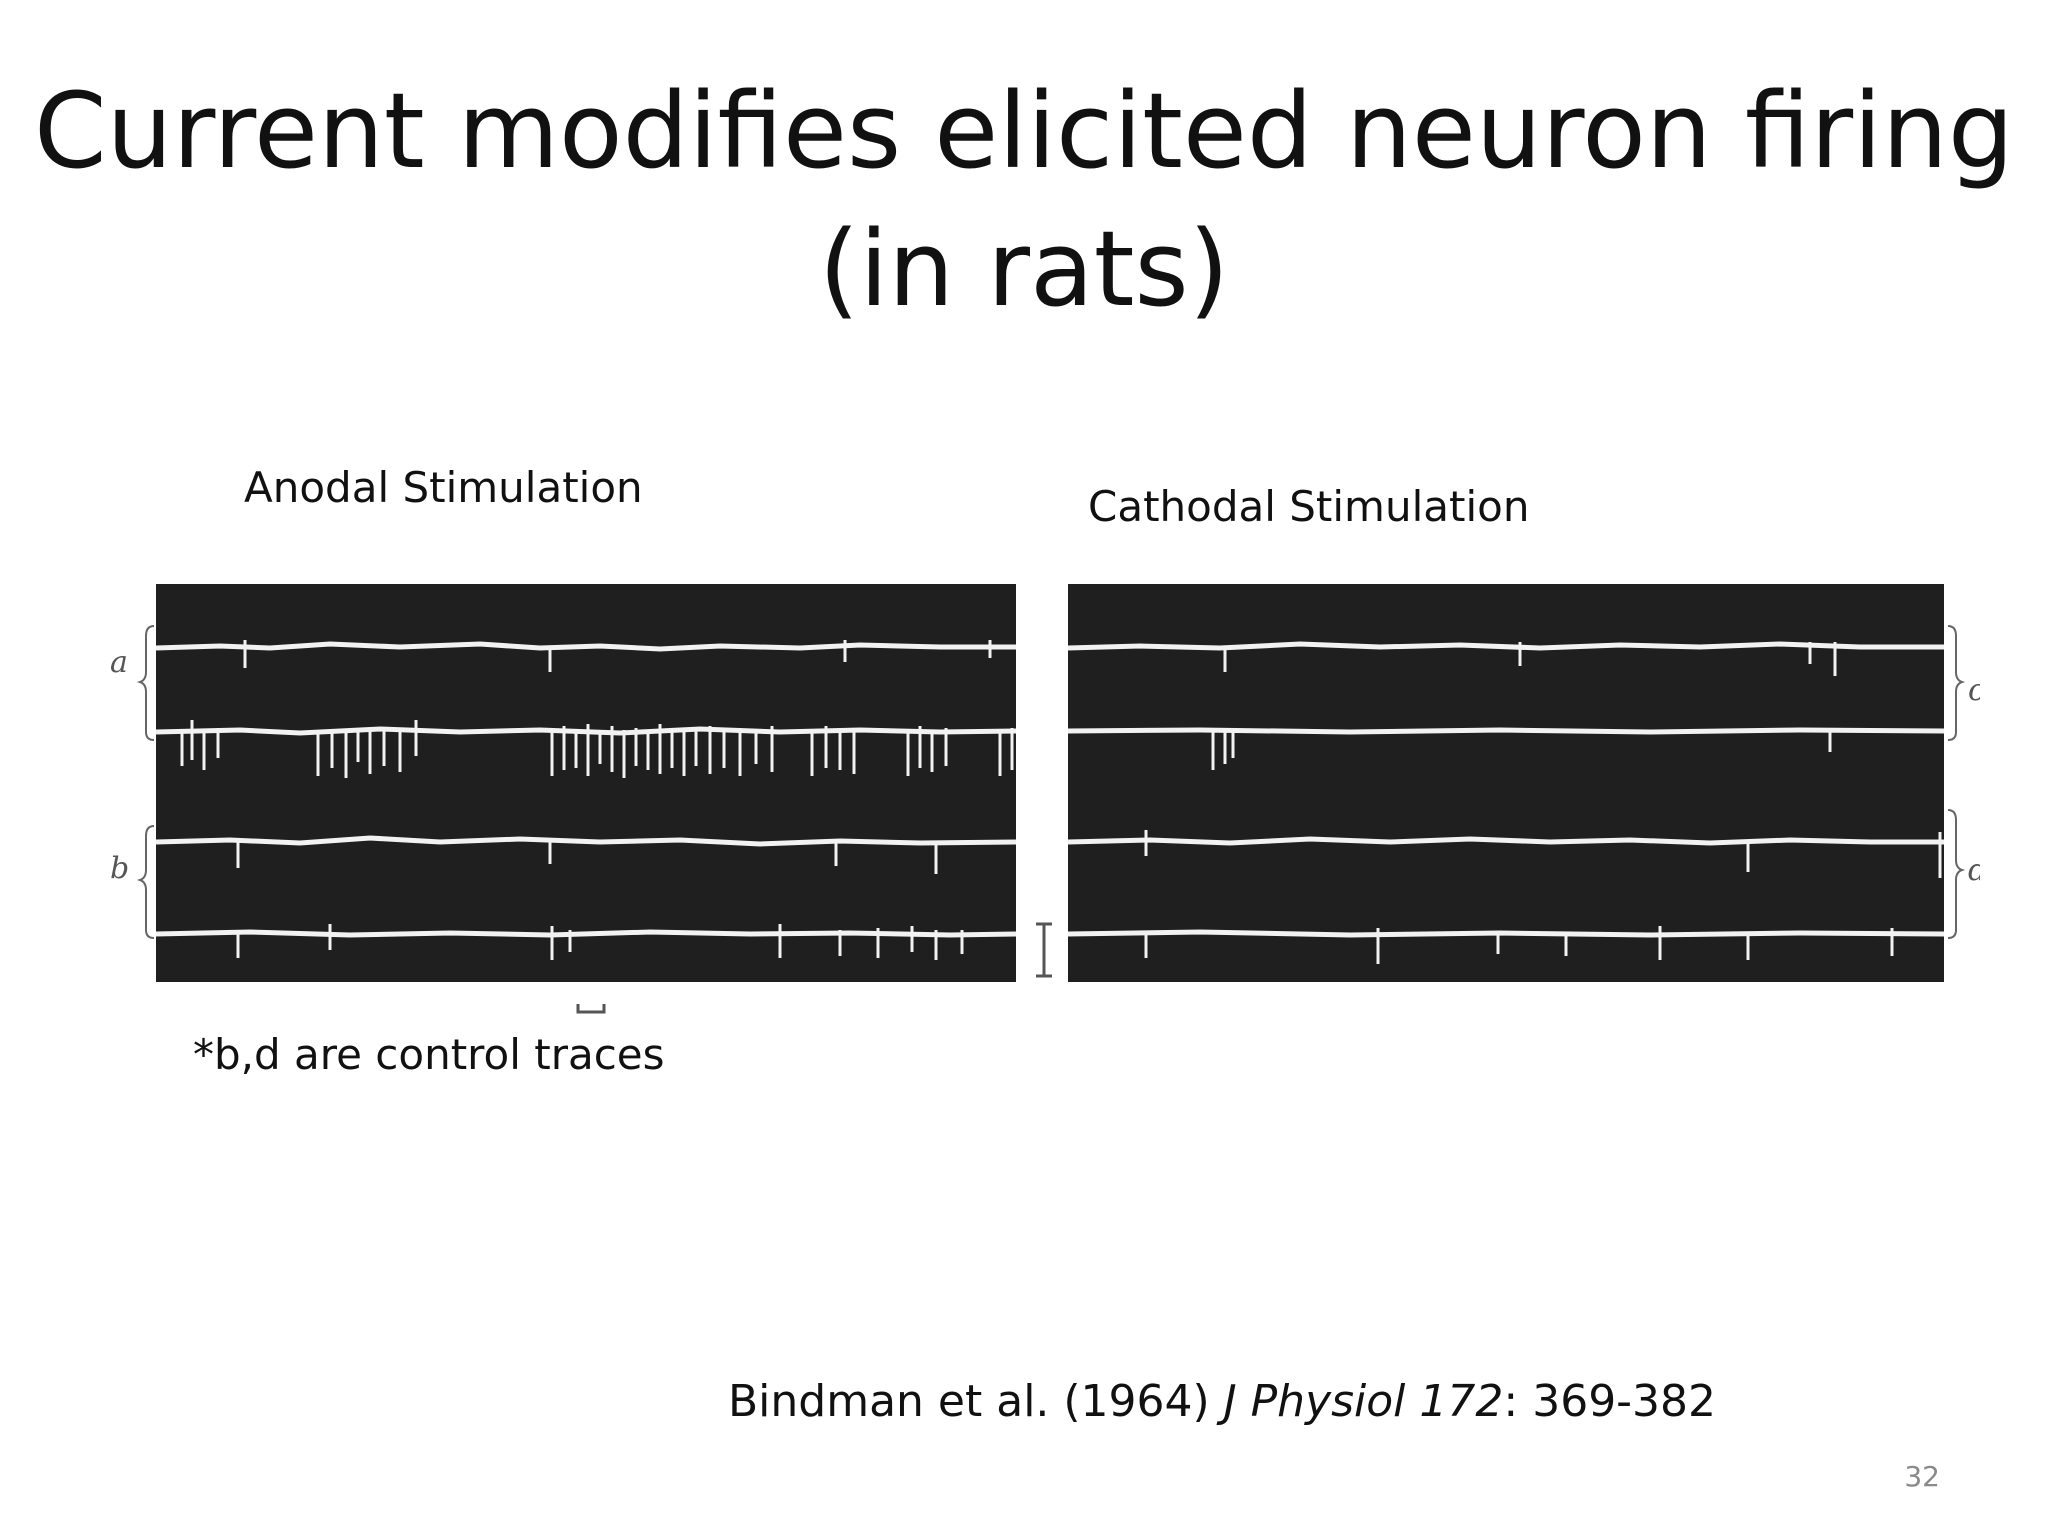 The image size is (2048, 1536). What do you see at coordinates (1309, 506) in the screenshot?
I see `cathodal-stimulation-label: Cathodal Stimulation` at bounding box center [1309, 506].